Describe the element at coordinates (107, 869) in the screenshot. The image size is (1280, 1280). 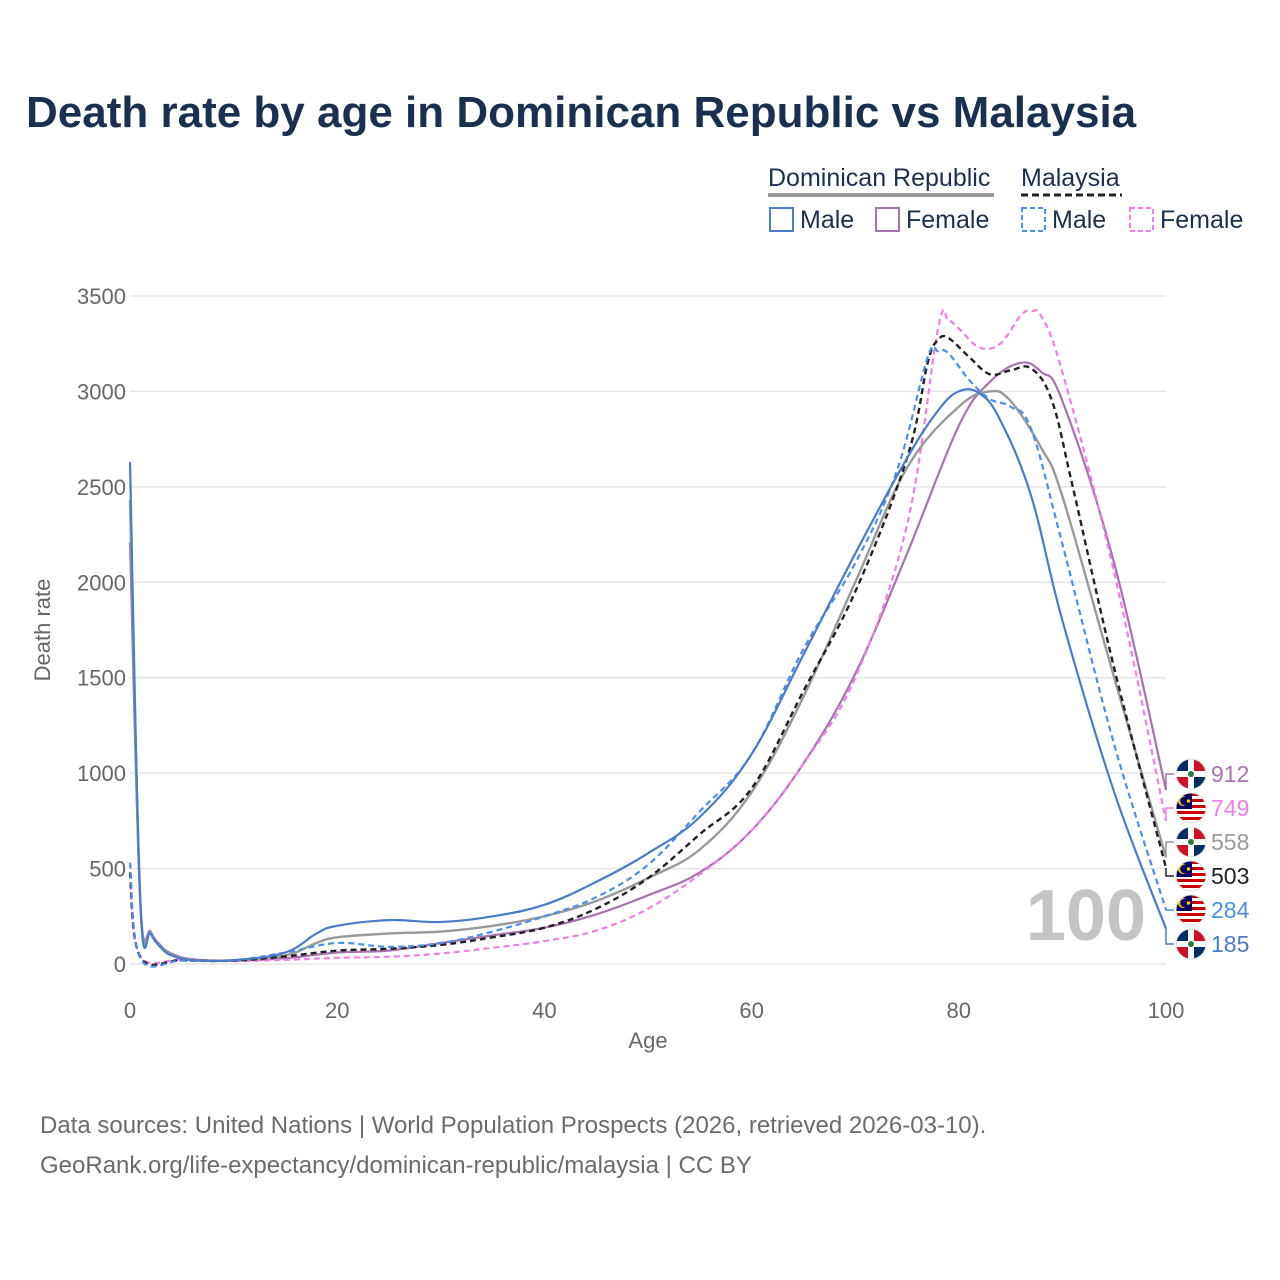
I see `y-tick-500: 500` at that location.